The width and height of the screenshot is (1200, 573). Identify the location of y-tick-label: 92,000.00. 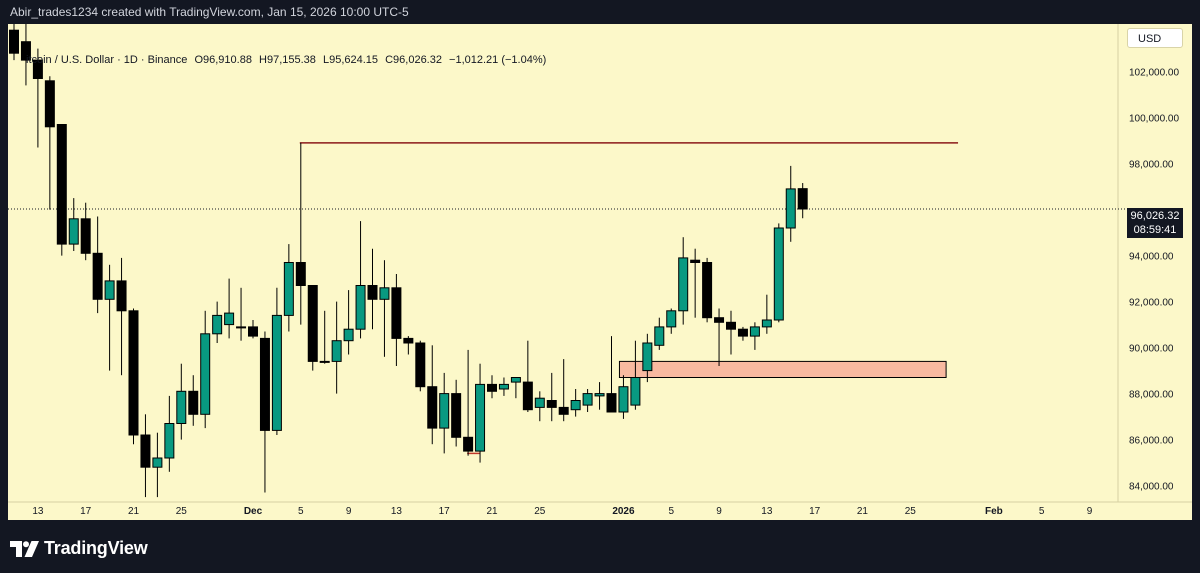
(1151, 303).